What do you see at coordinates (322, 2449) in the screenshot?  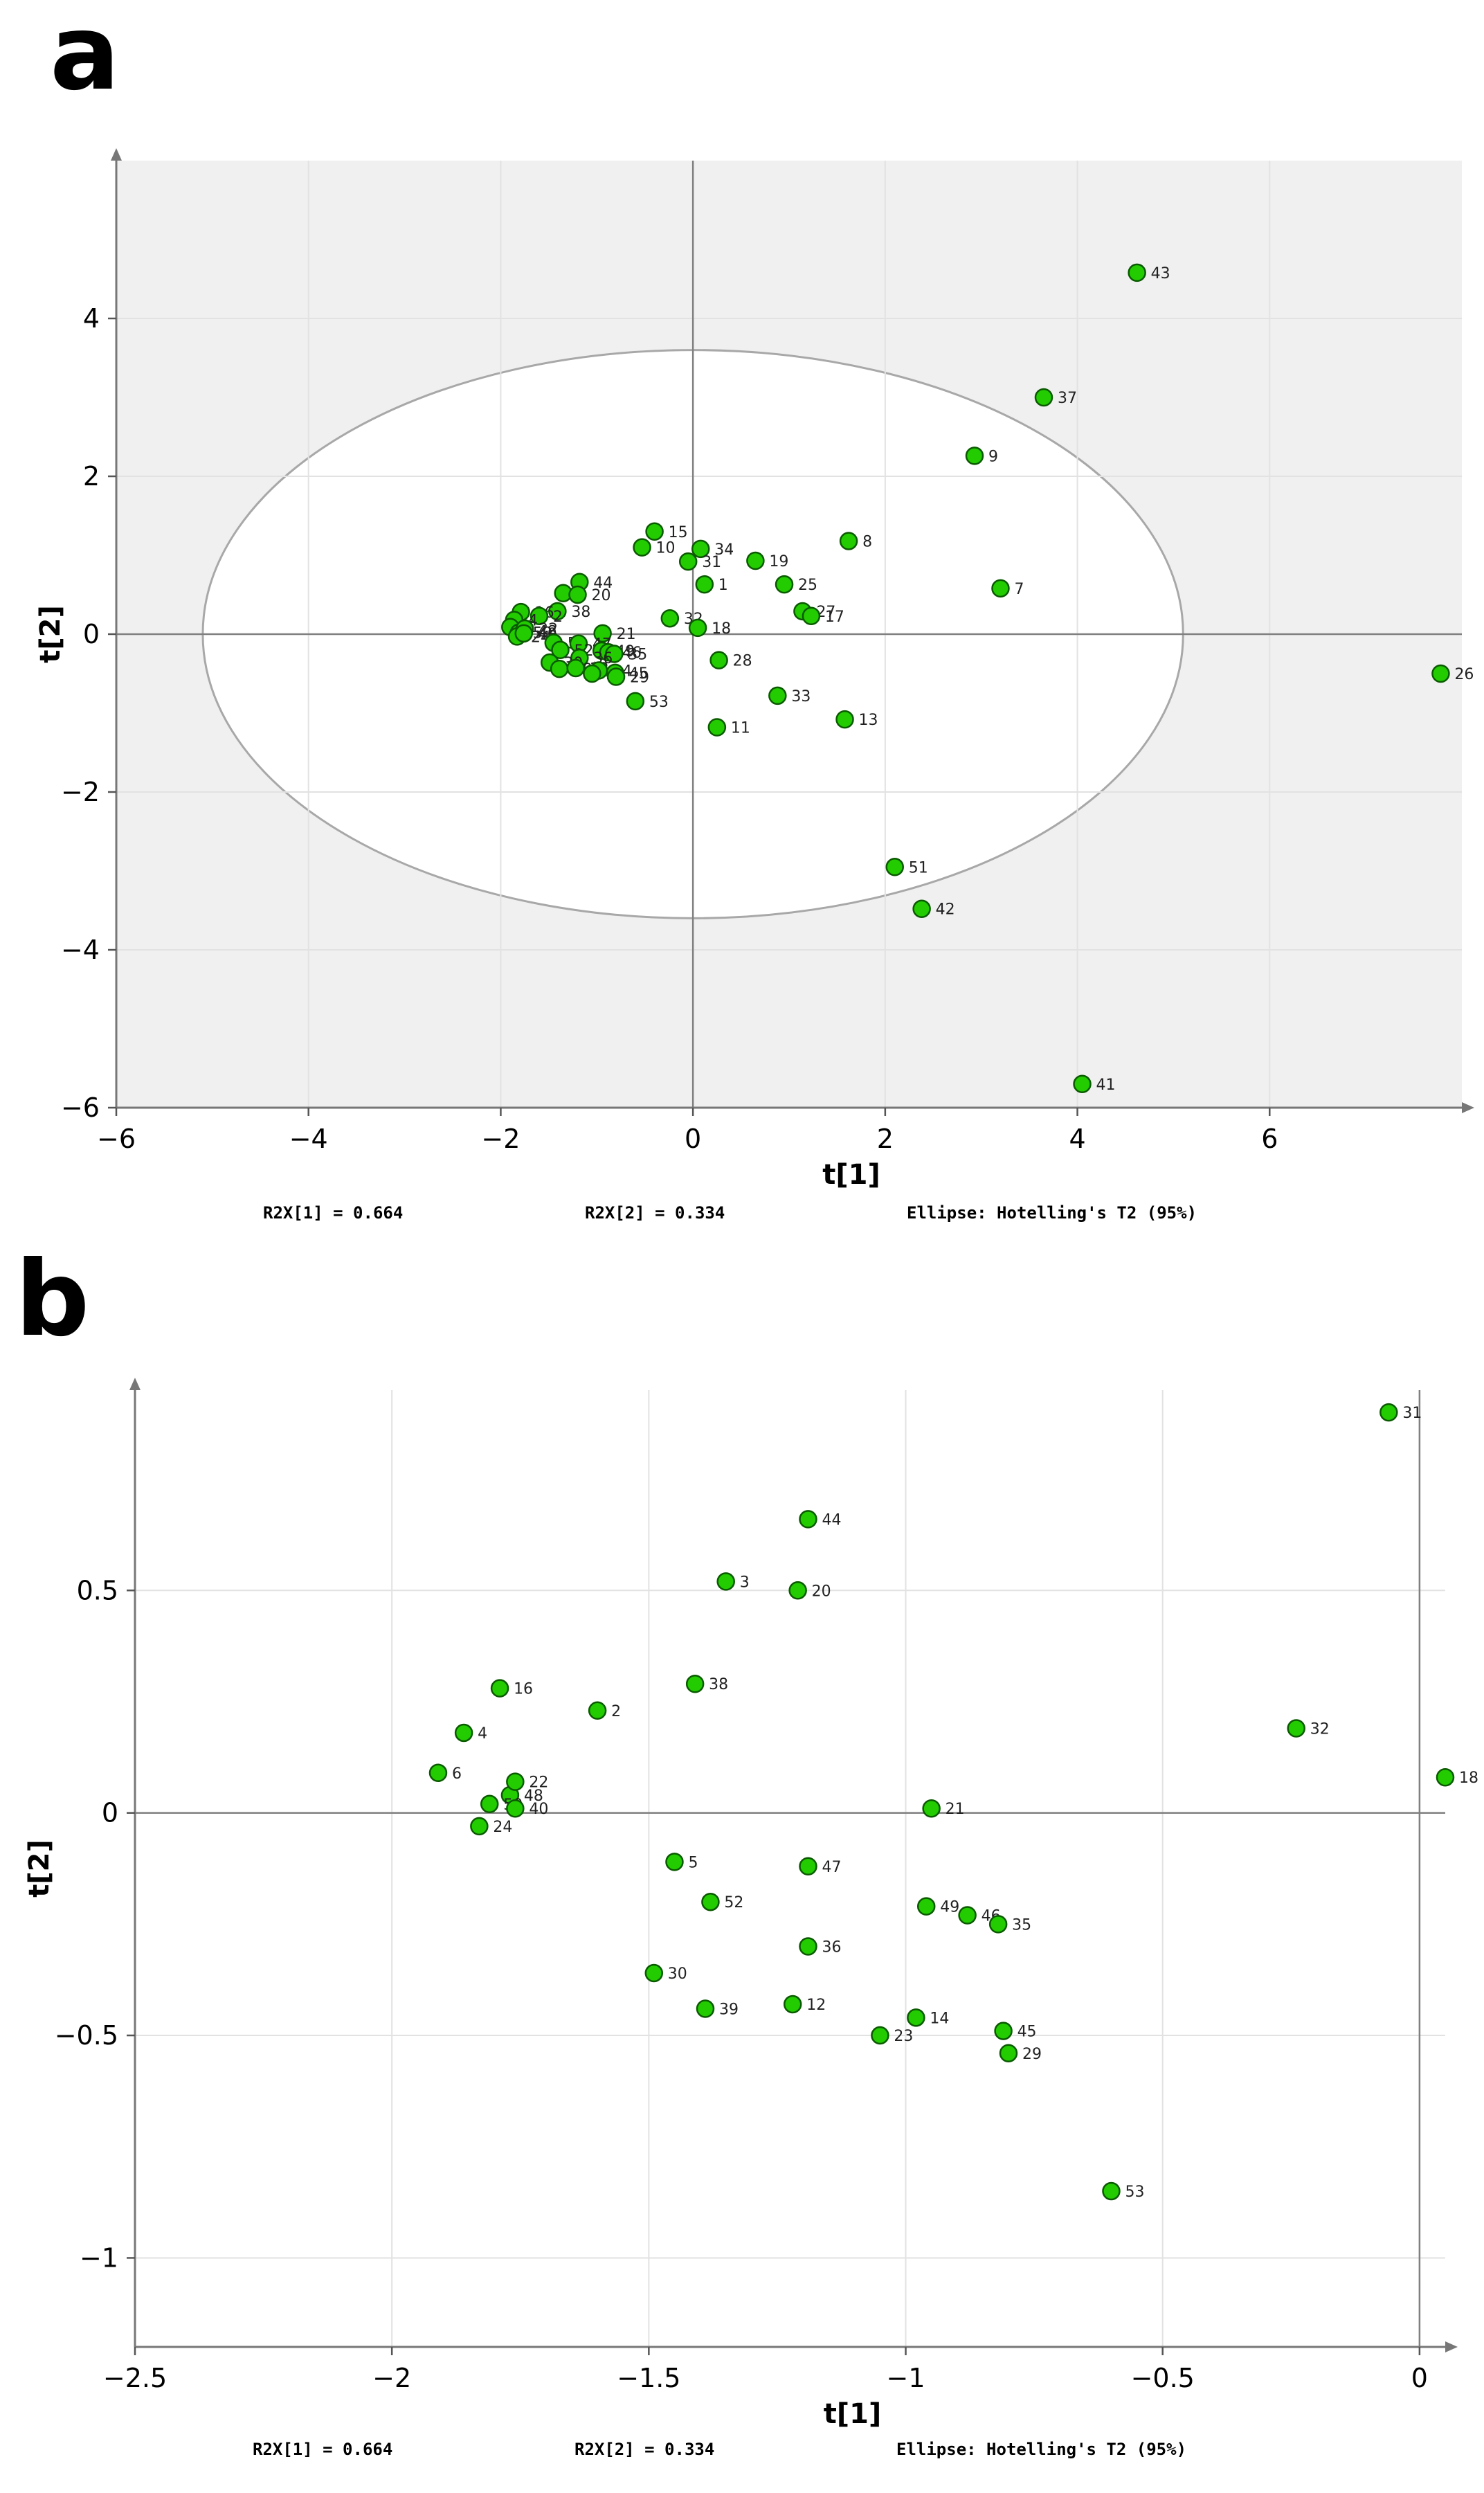 I see `r2x1-label: R2X[1] = 0.664` at bounding box center [322, 2449].